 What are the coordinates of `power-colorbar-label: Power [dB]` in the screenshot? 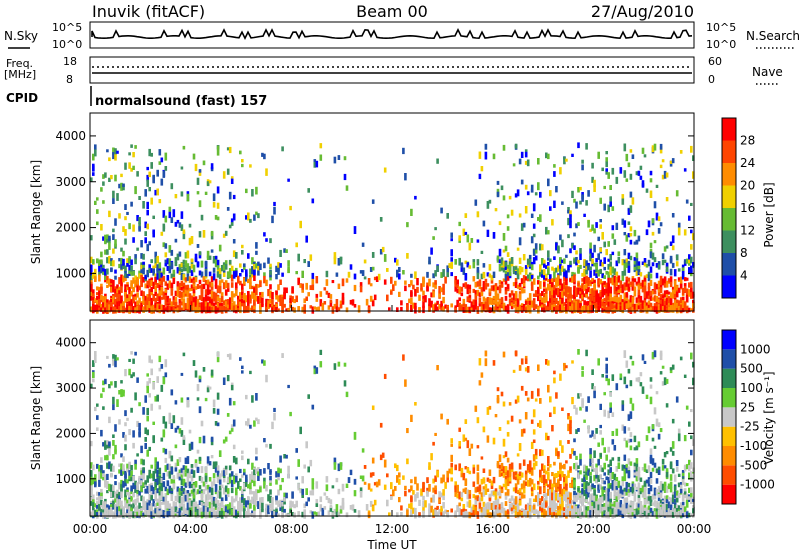 It's located at (769, 214).